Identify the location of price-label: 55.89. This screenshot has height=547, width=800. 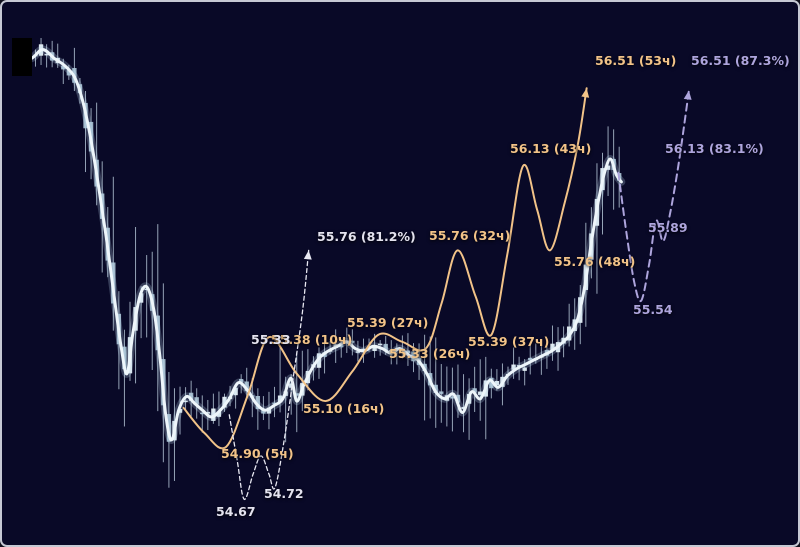
(668, 227).